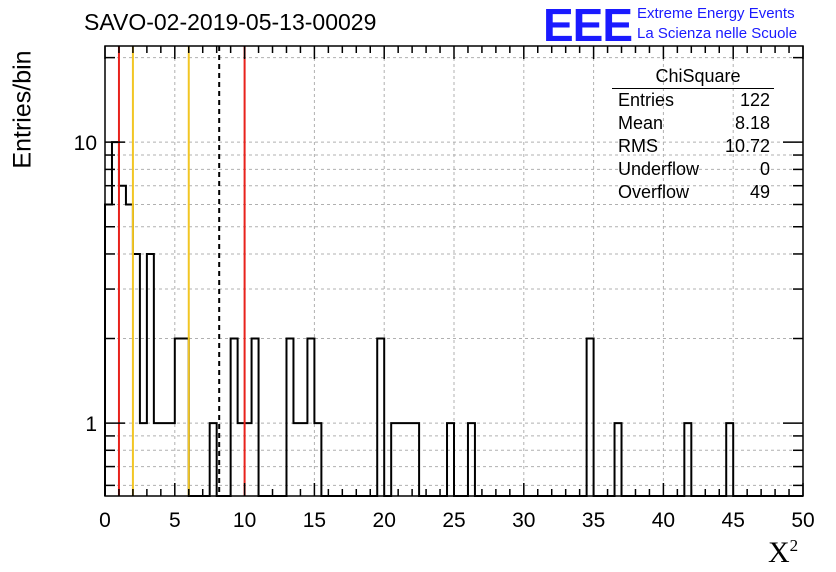 Image resolution: width=836 pixels, height=572 pixels. Describe the element at coordinates (230, 22) in the screenshot. I see `chart-title: SAVO-02-2019-05-13-00029` at that location.